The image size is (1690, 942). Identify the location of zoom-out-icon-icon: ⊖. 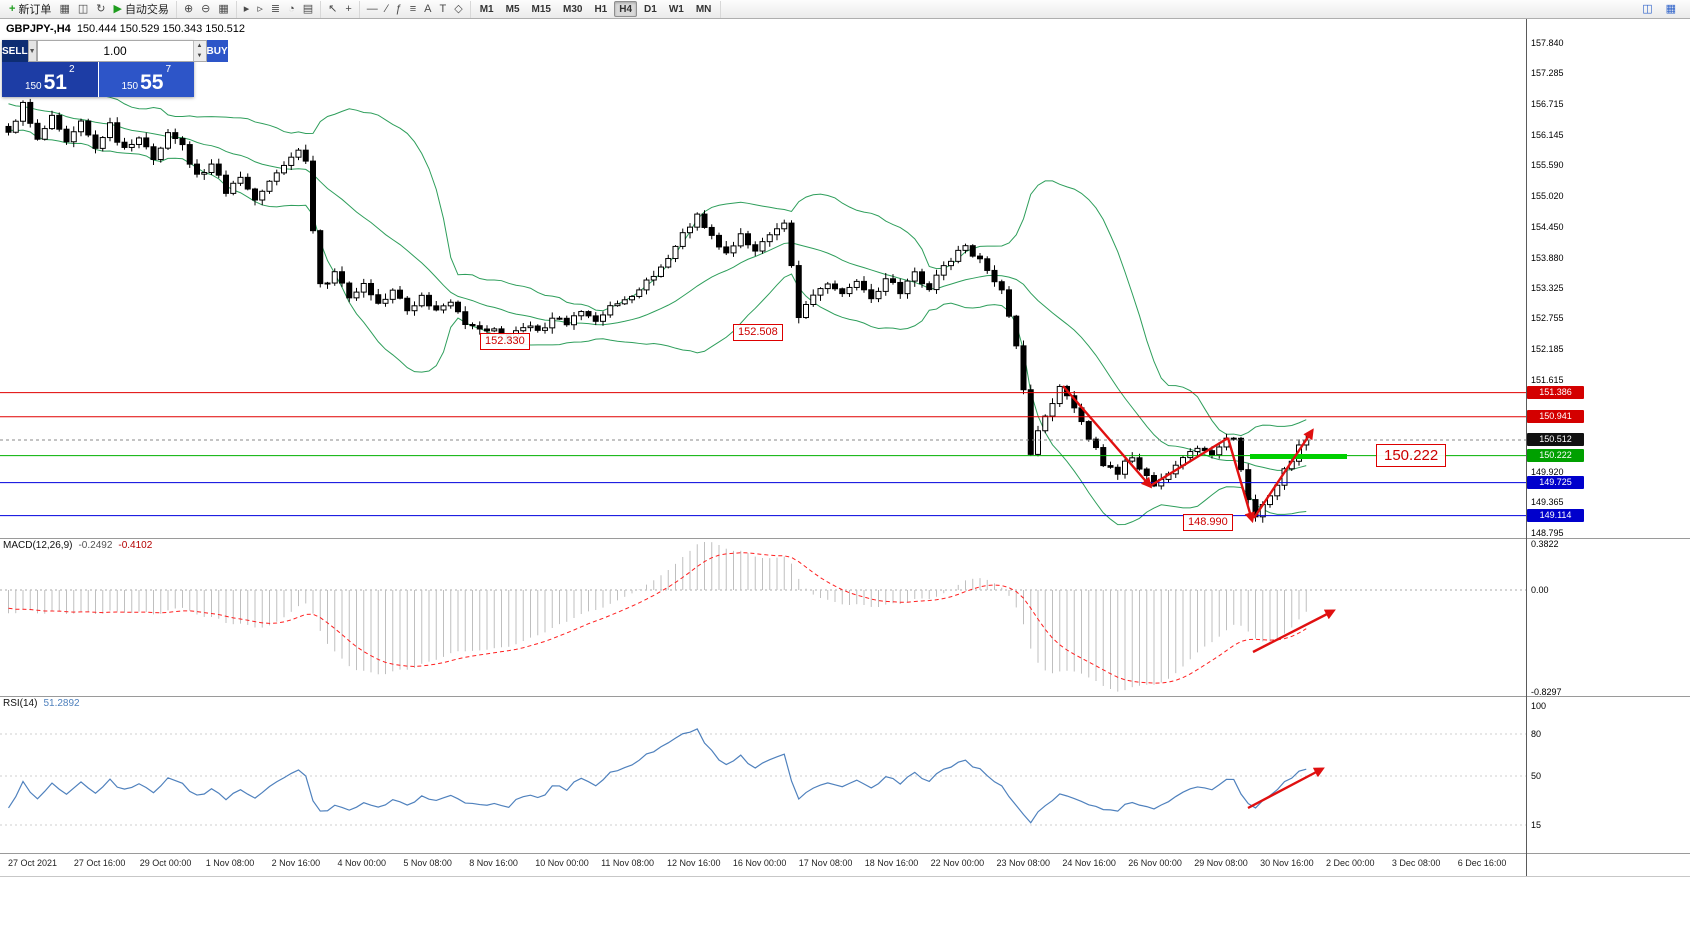
(206, 9).